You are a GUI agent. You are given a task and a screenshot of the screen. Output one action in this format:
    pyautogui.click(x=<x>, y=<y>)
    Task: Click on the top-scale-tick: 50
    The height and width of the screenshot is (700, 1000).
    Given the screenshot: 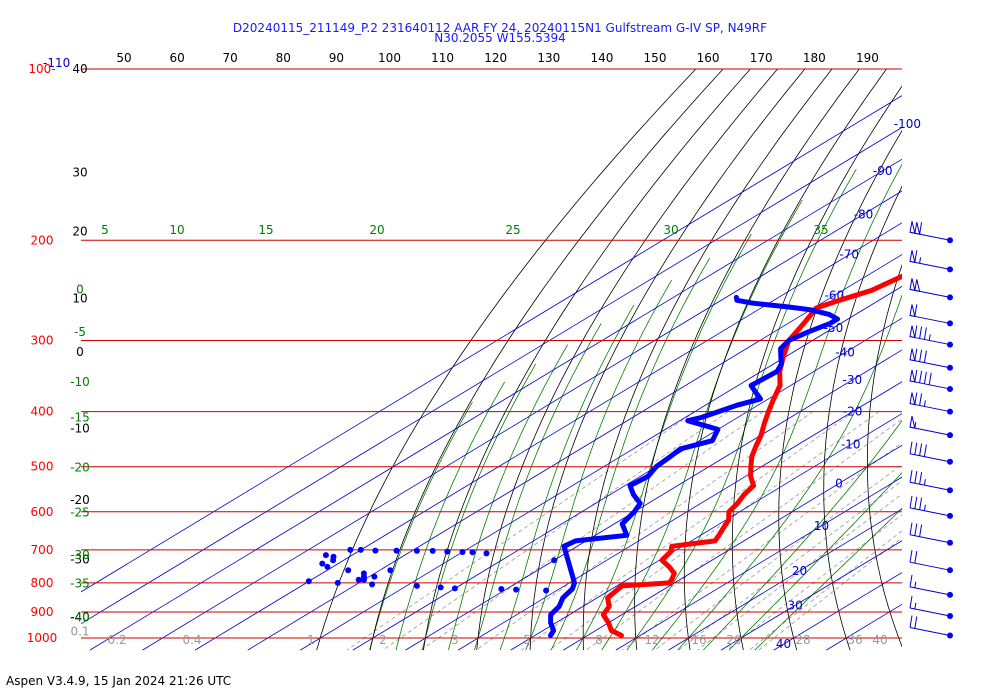 What is the action you would take?
    pyautogui.click(x=123, y=58)
    